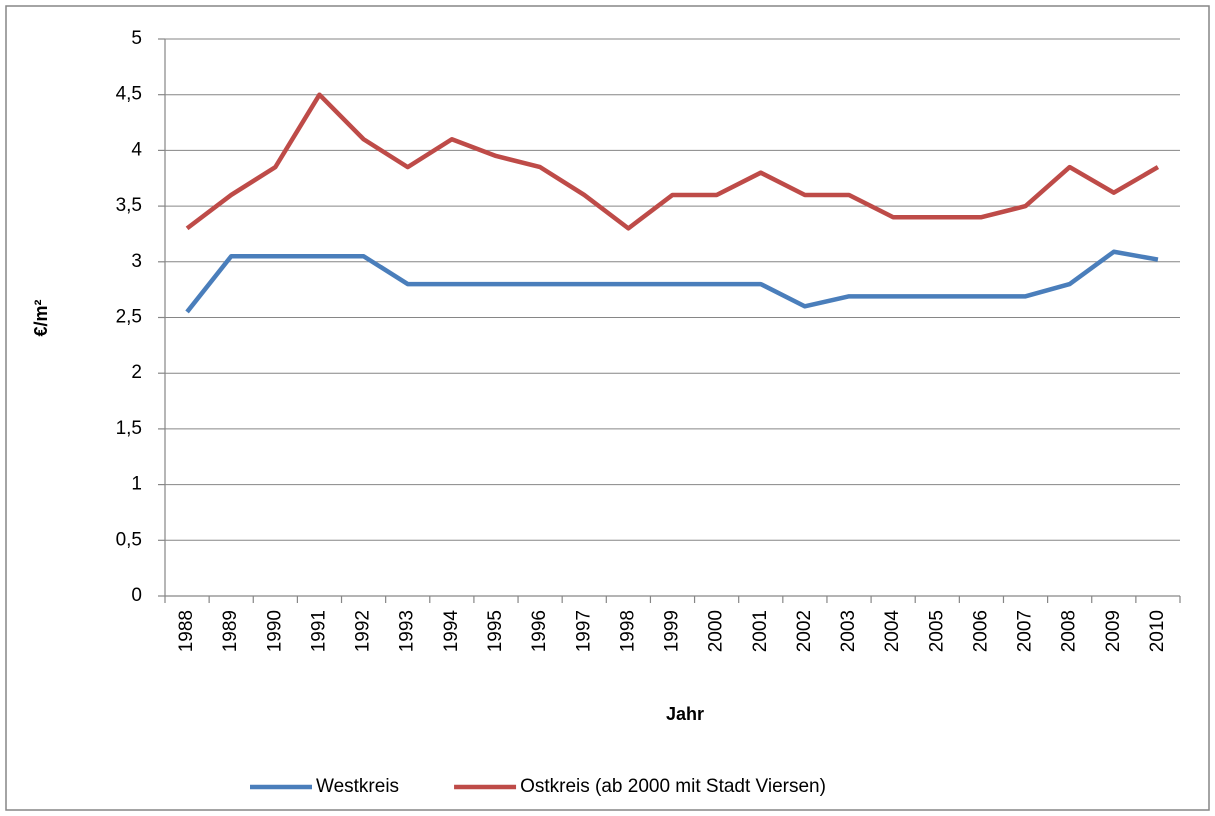  Describe the element at coordinates (129, 428) in the screenshot. I see `y-tick-label: 1,5` at that location.